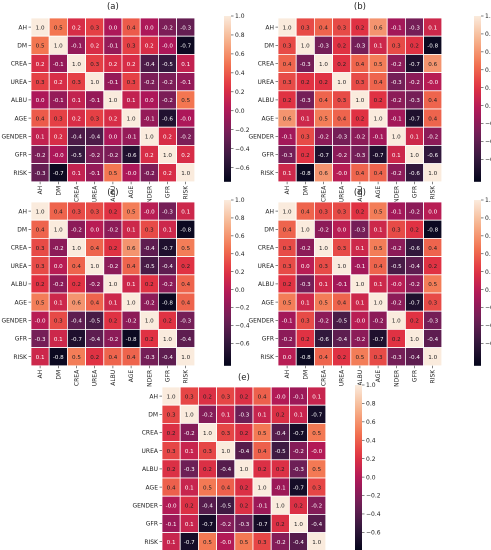  What do you see at coordinates (131, 340) in the screenshot?
I see `cell-value-label: -0.8` at bounding box center [131, 340].